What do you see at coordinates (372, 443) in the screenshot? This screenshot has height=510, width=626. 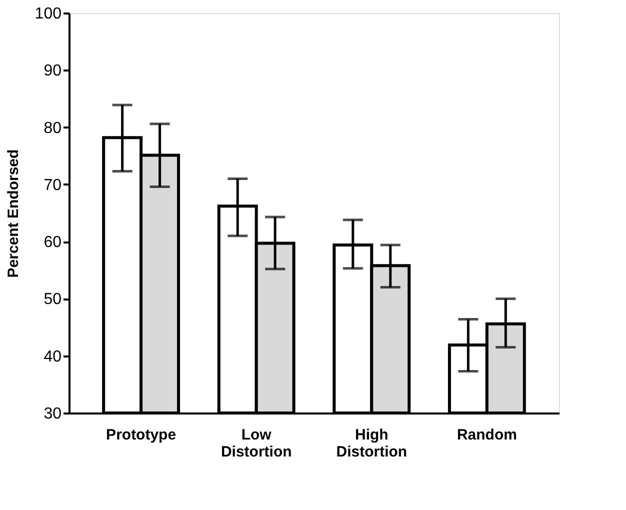 I see `x-tick-label: High Distortion` at bounding box center [372, 443].